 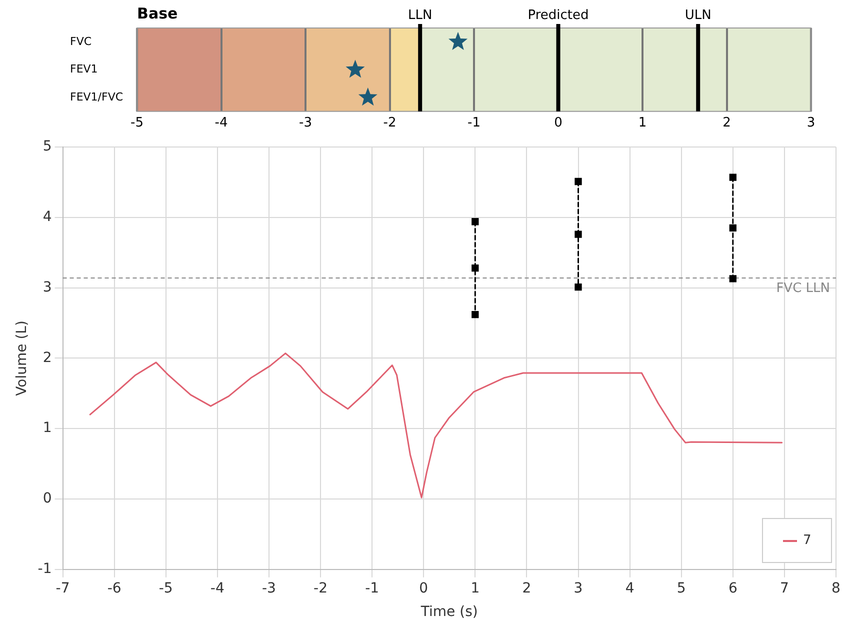 I want to click on legend-label: 7, so click(x=807, y=540).